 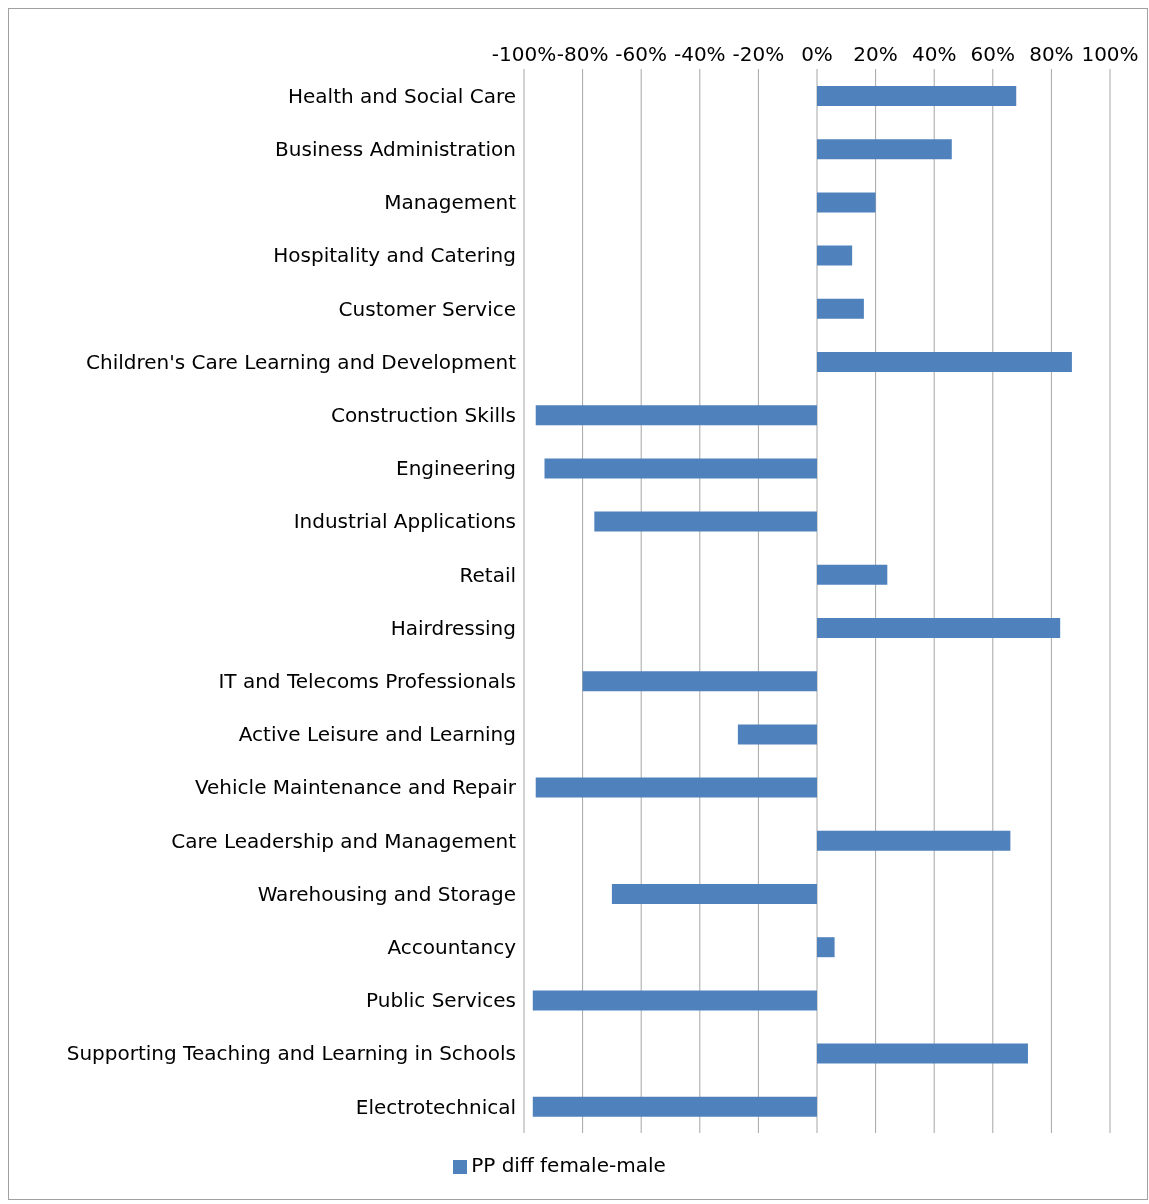 I want to click on x-tick-label: -60%, so click(x=641, y=54).